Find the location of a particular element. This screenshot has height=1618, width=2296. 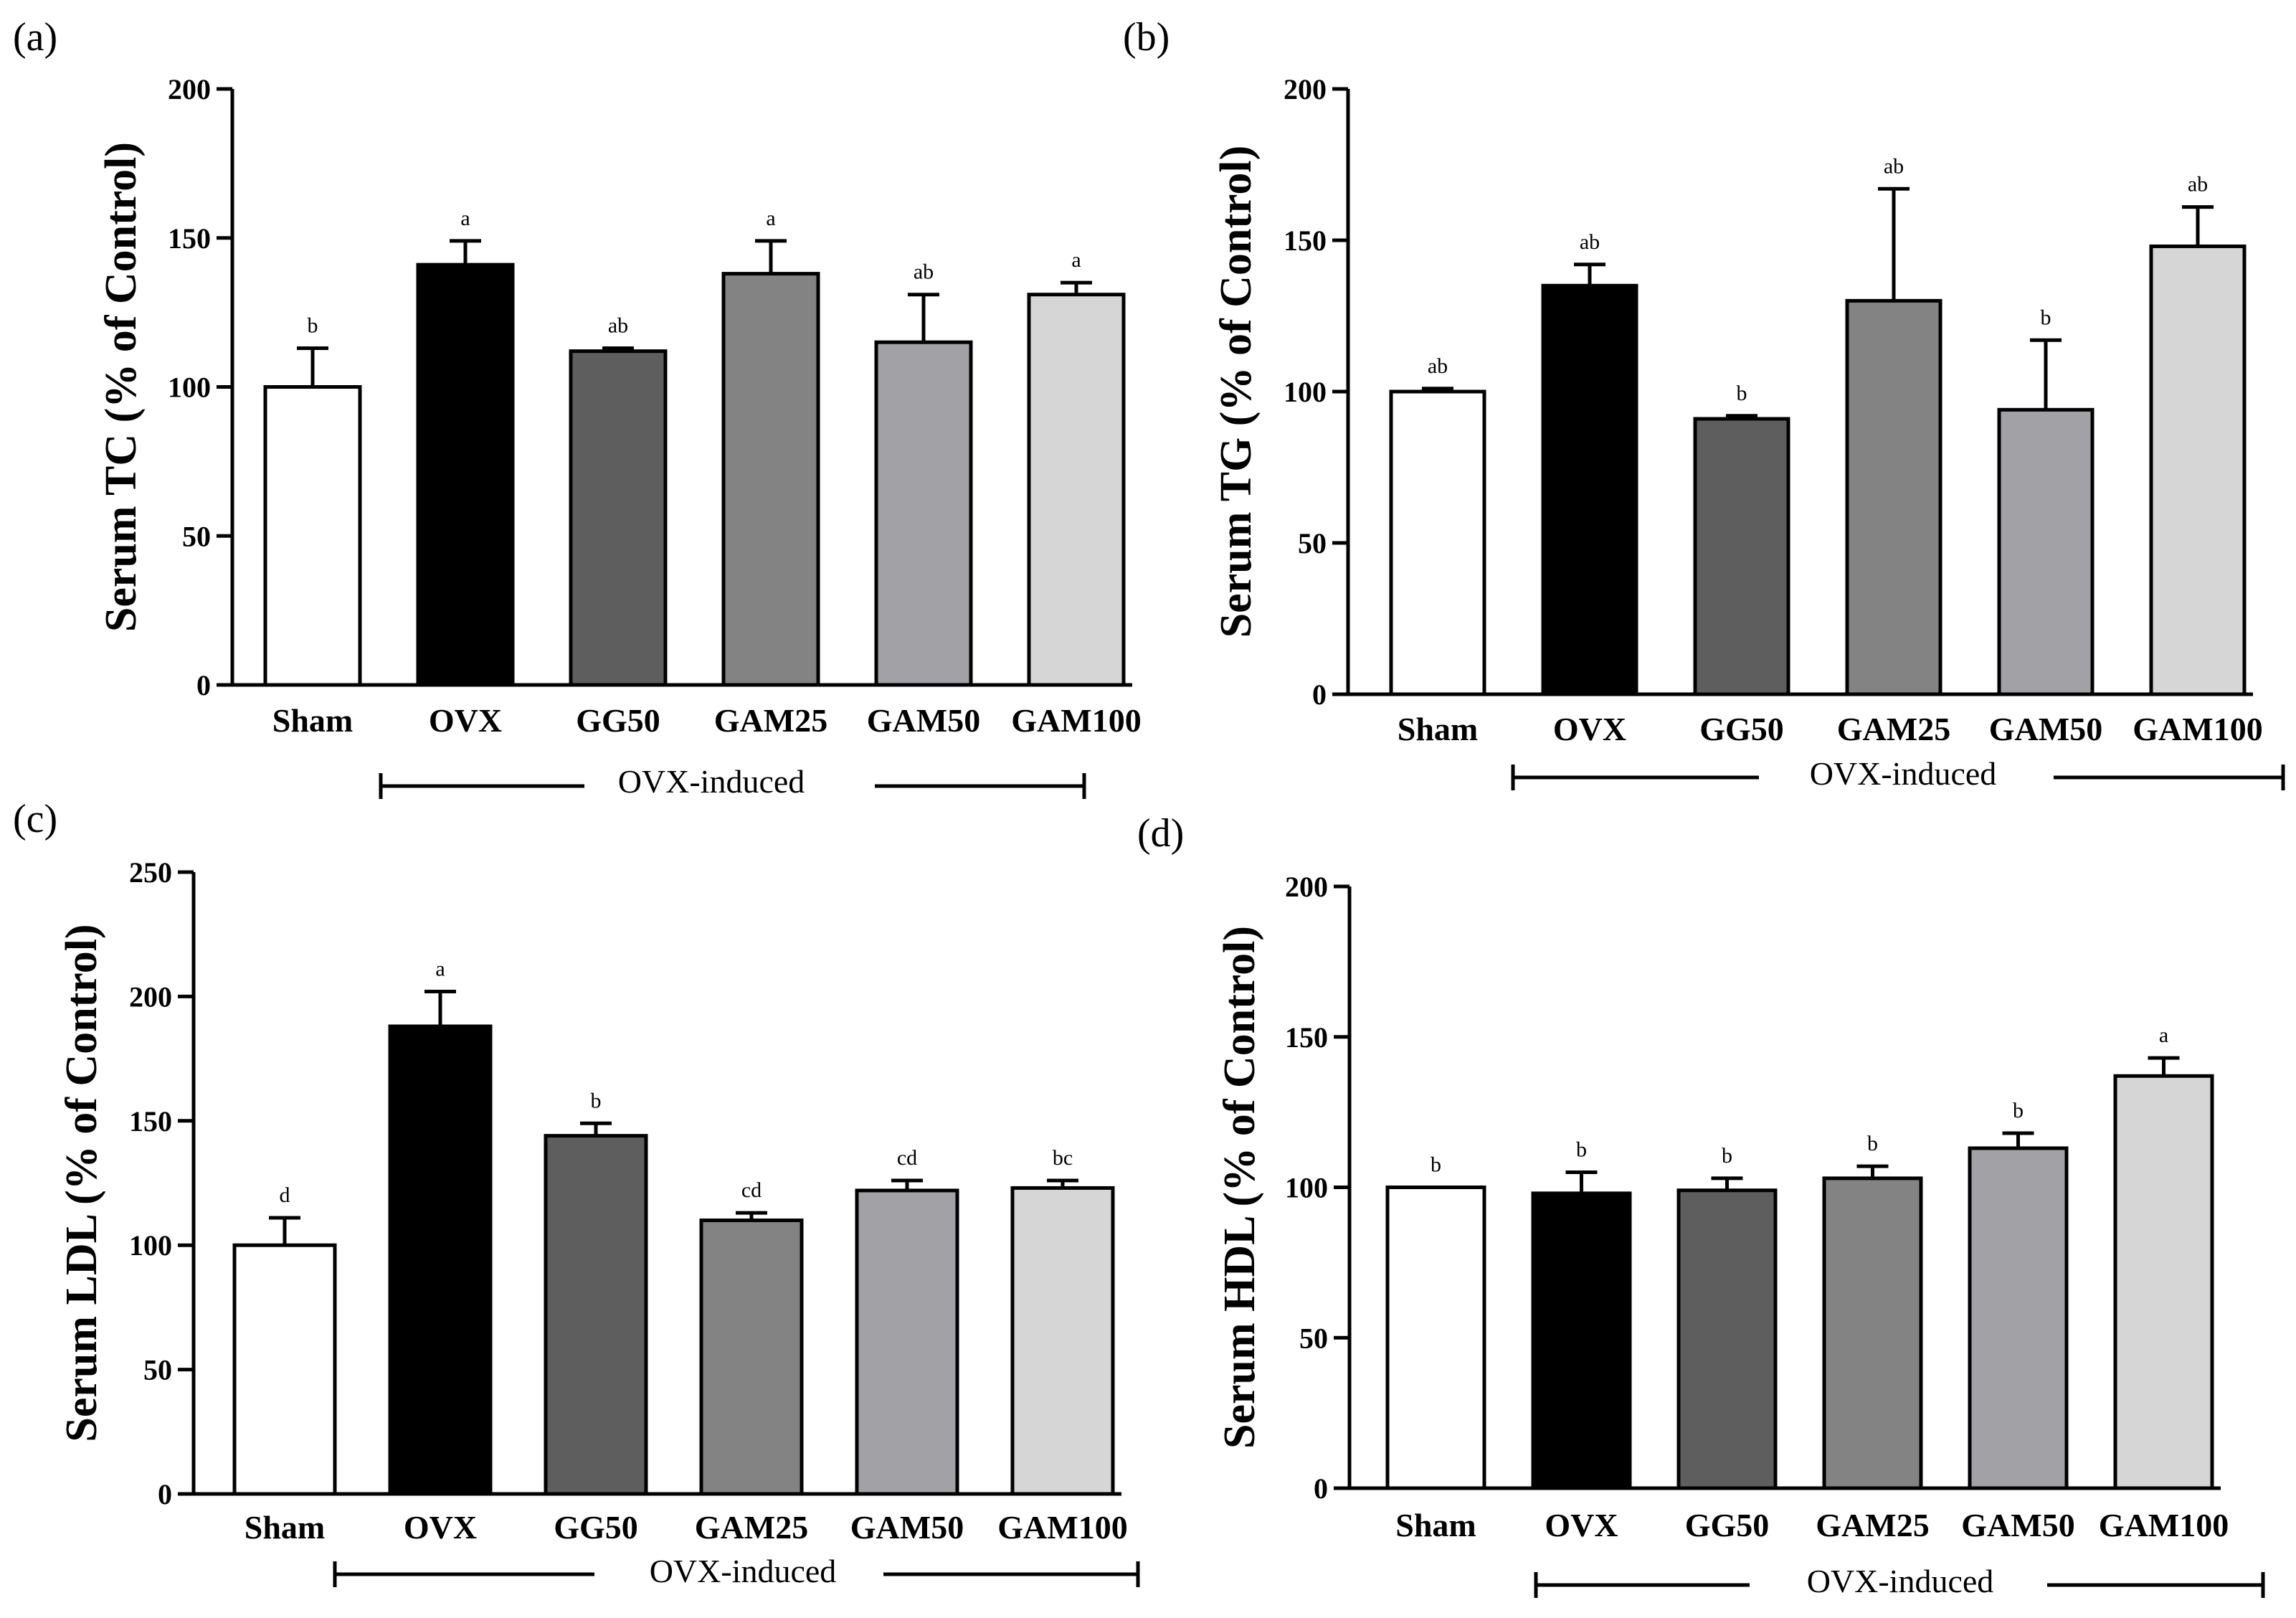

significance-label: bc is located at coordinates (1063, 1158).